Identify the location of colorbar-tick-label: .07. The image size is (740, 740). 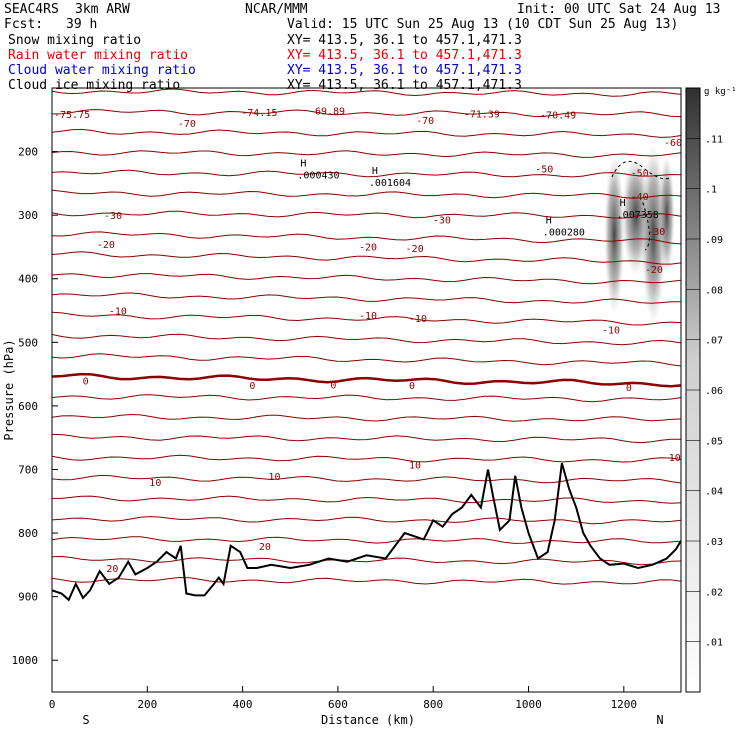
(714, 341).